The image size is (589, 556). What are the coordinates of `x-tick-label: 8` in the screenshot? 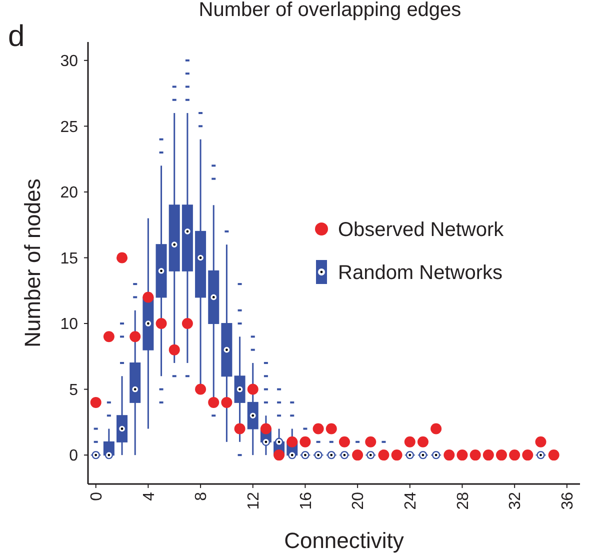 It's located at (201, 496).